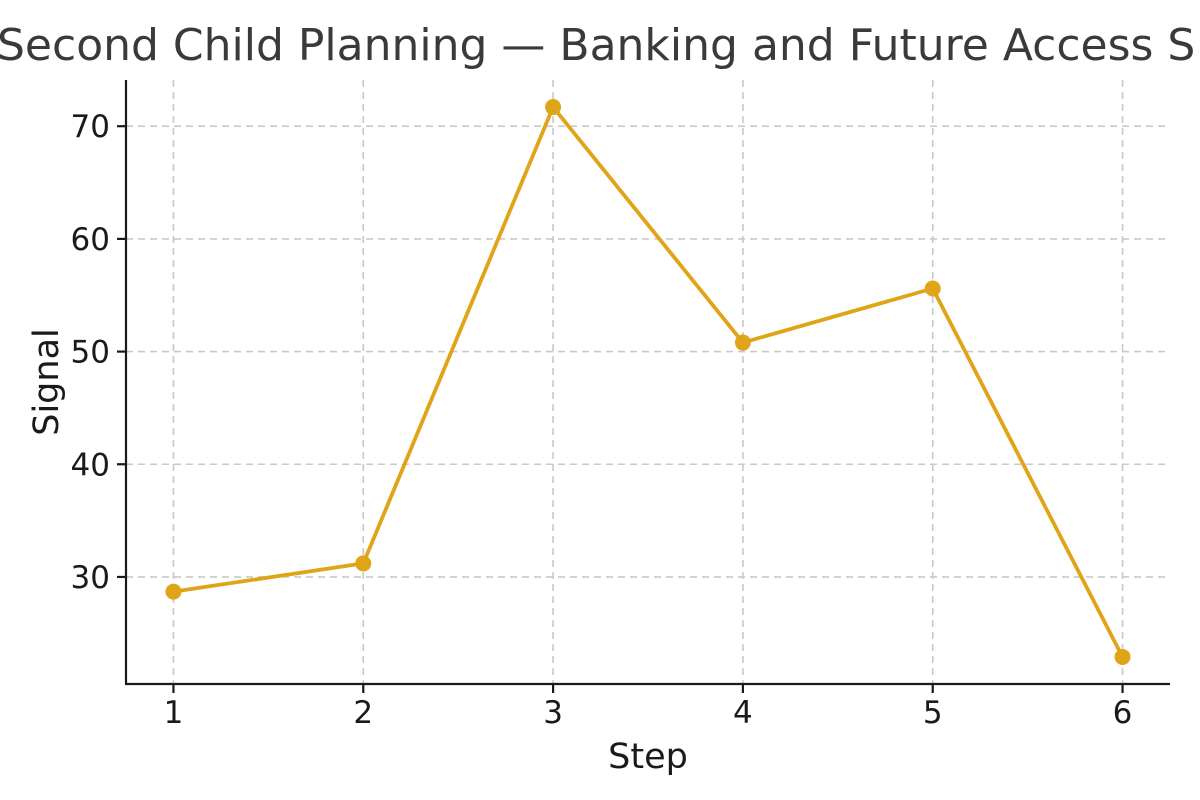 The image size is (1200, 800). Describe the element at coordinates (174, 713) in the screenshot. I see `x-tick-label: 1` at that location.